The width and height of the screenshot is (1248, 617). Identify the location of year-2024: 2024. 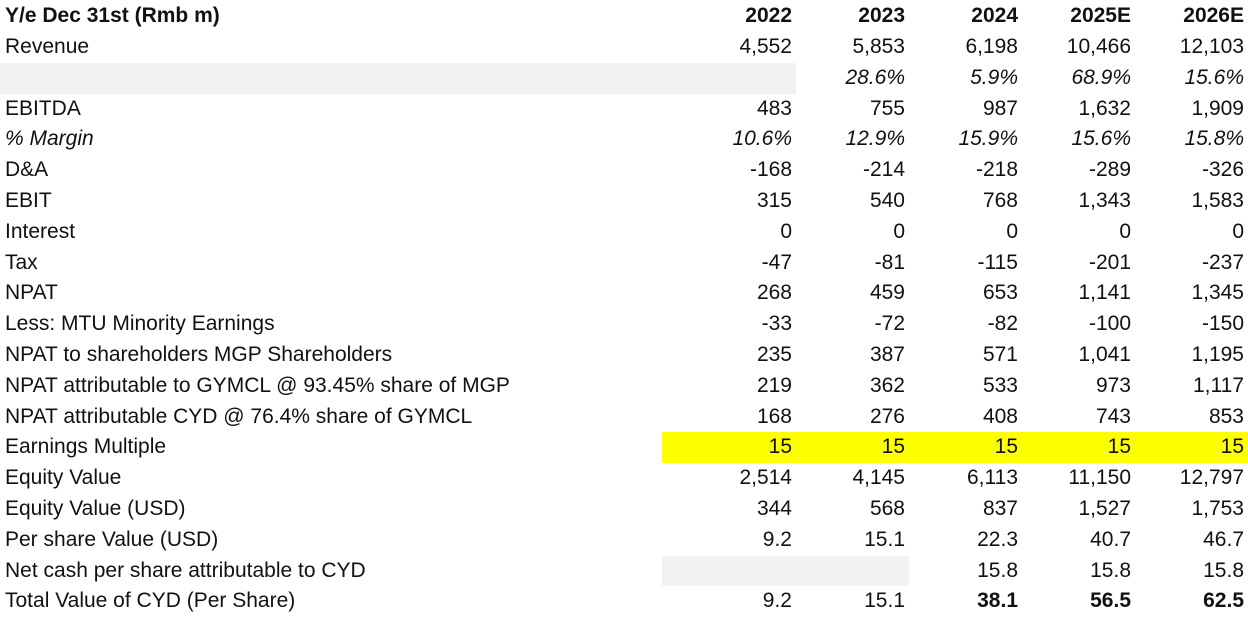
(994, 15).